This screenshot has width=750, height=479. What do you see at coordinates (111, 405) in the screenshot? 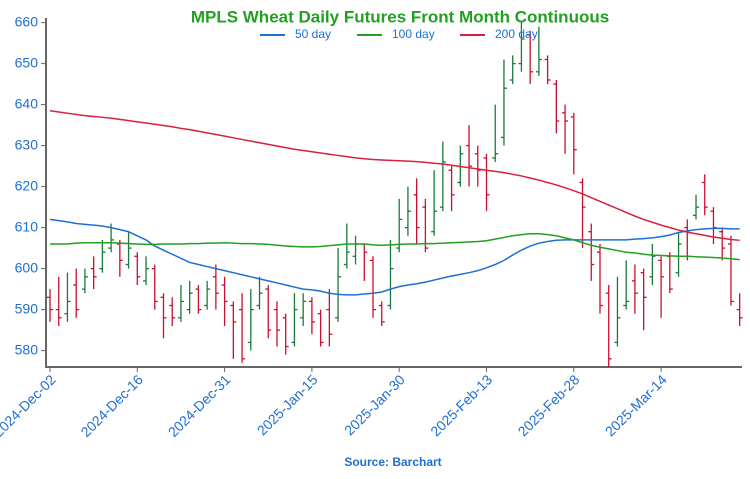
I see `x-tick-label: 2024-Dec-16` at bounding box center [111, 405].